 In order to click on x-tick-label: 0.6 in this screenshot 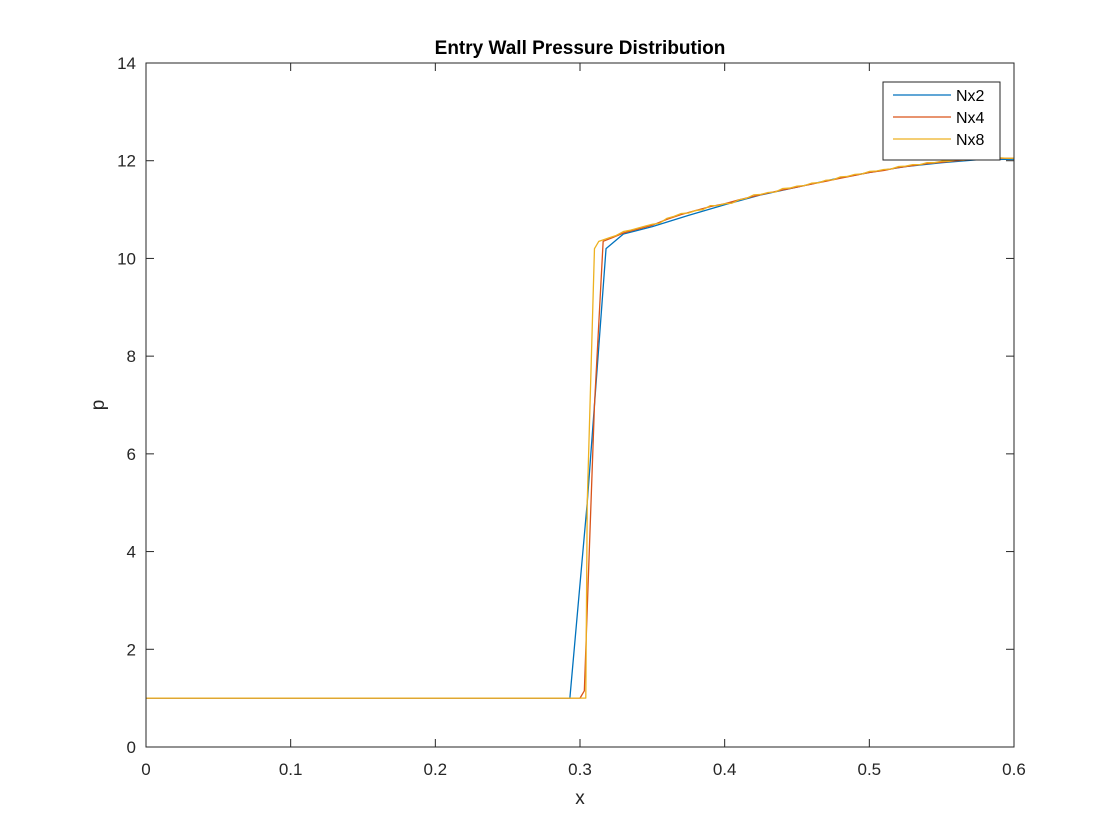, I will do `click(1014, 769)`.